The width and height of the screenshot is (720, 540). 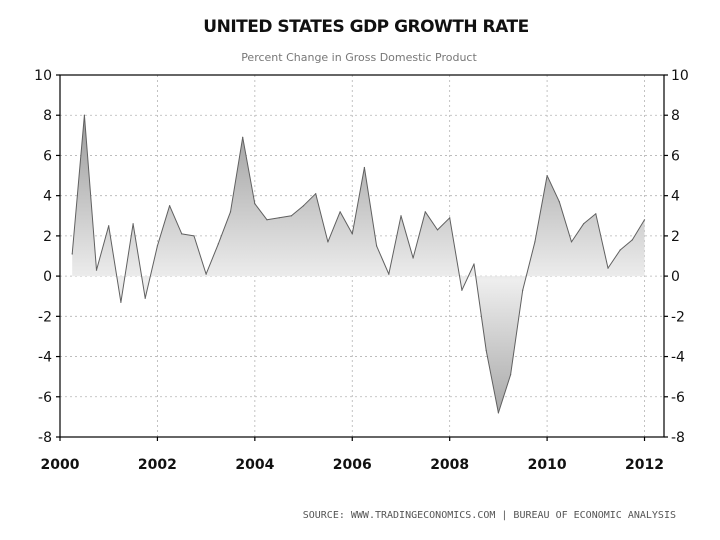 I want to click on y-tick-label-left: 2, so click(x=47, y=237).